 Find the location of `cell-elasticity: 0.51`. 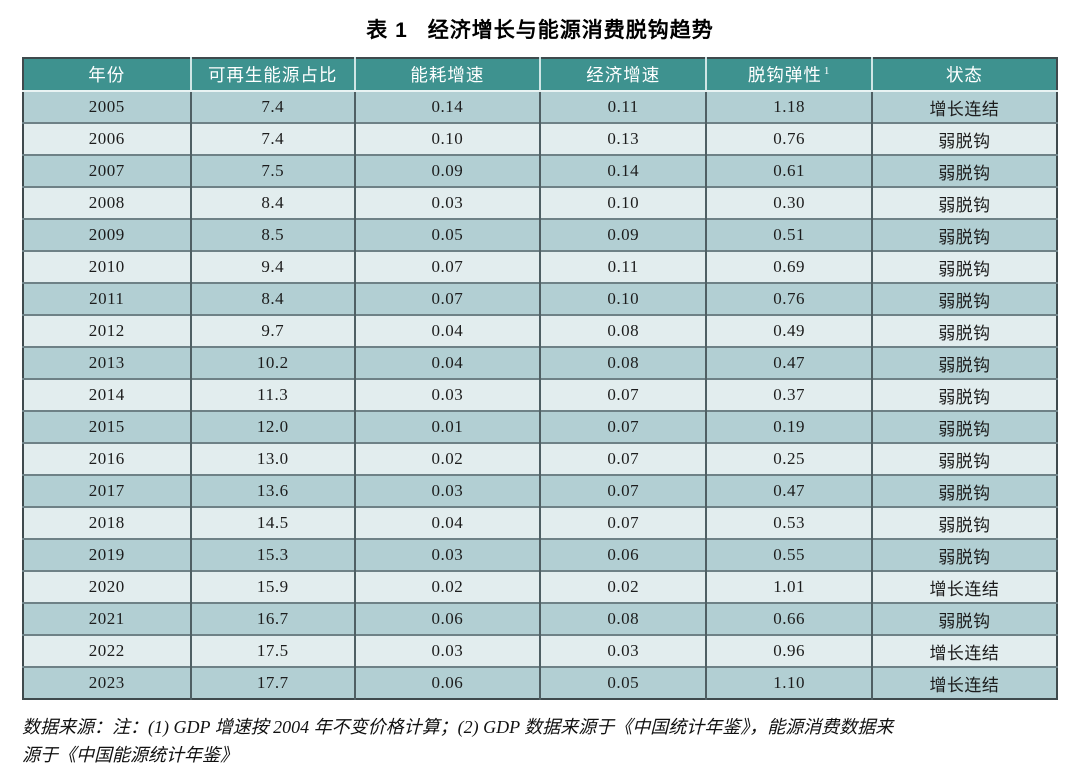

cell-elasticity: 0.51 is located at coordinates (788, 235).